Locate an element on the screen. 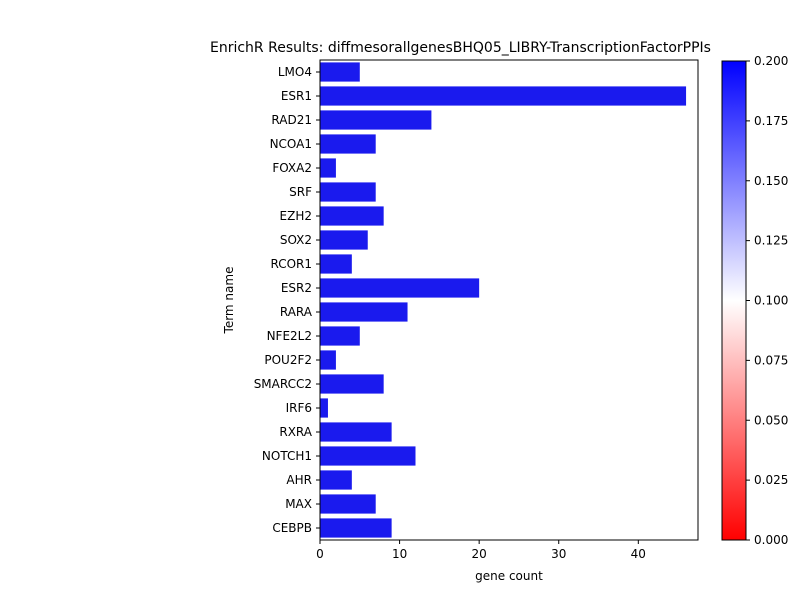 Image resolution: width=800 pixels, height=600 pixels. bar-esr1 is located at coordinates (503, 96).